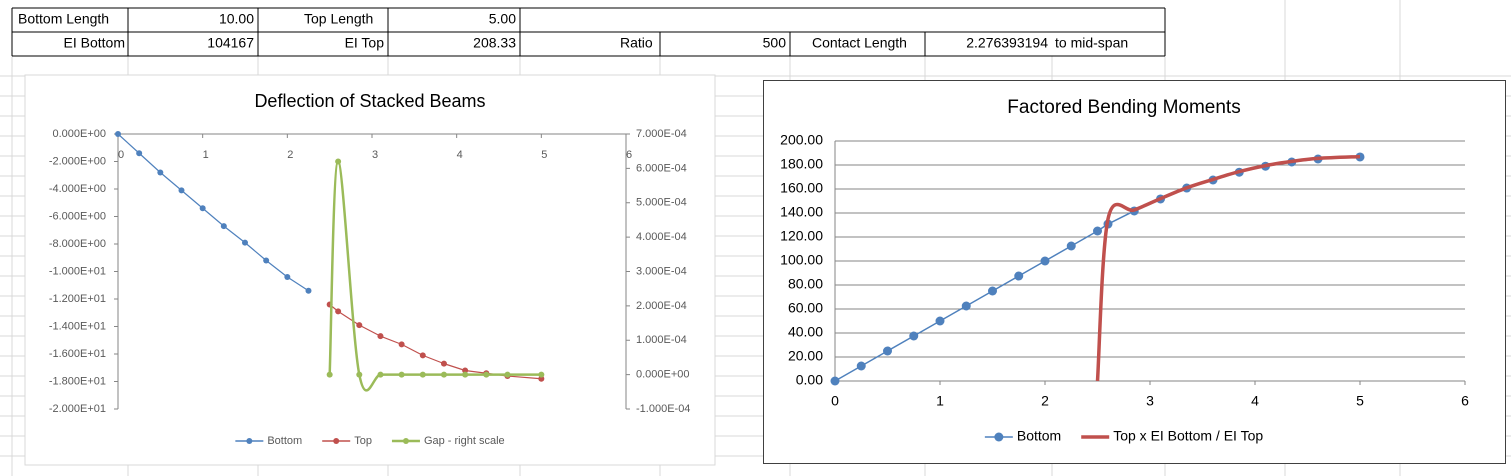  I want to click on y2-tick-label: 4.000E-04, so click(661, 237).